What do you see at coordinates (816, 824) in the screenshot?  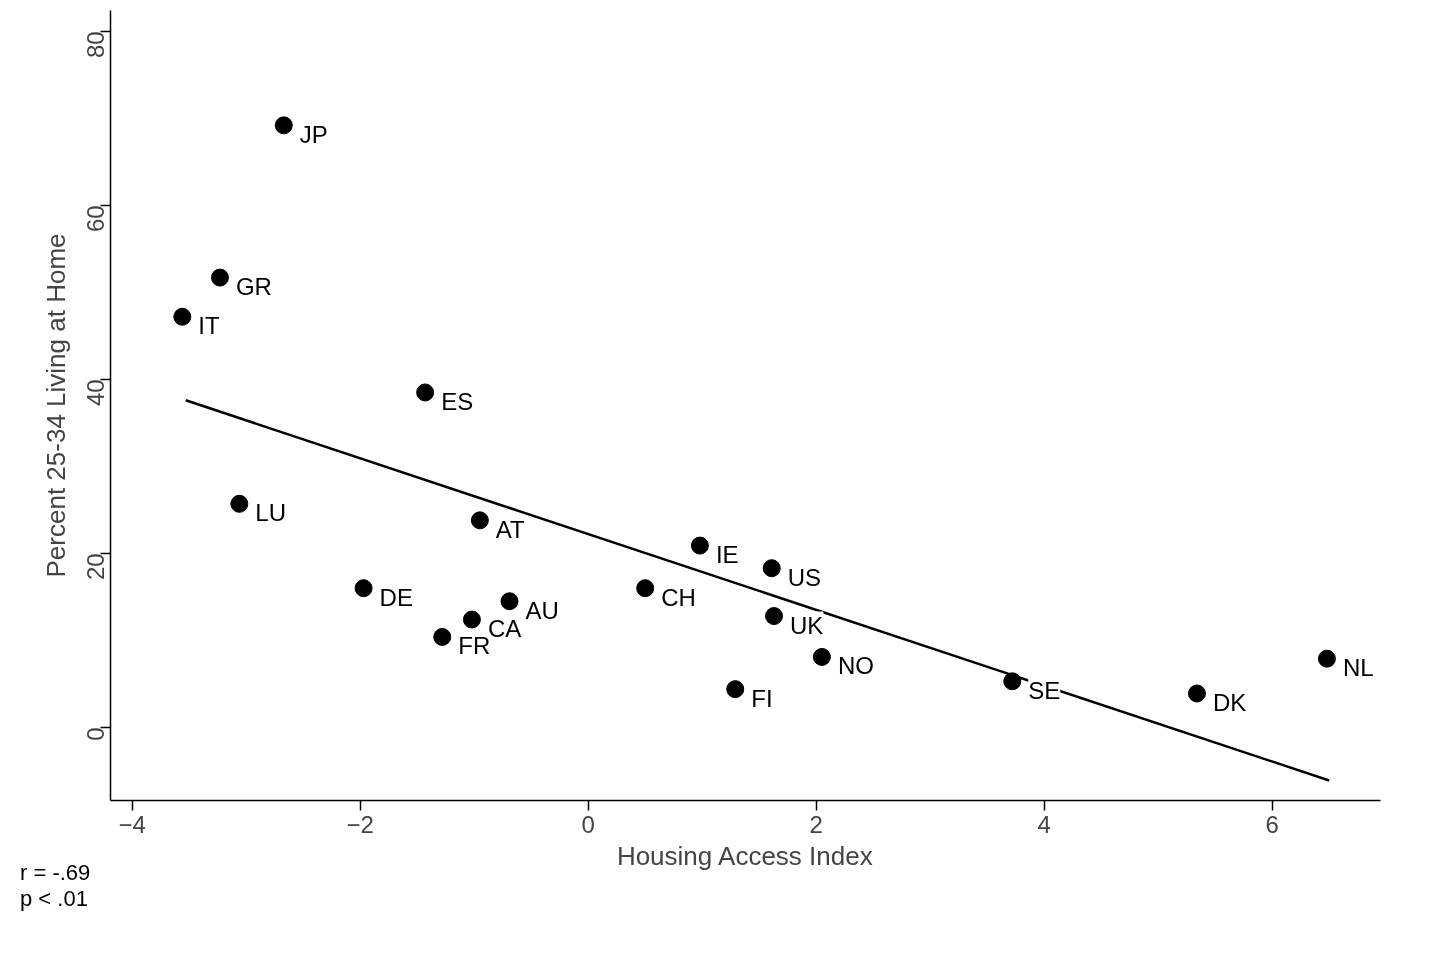 I see `x-tick-label: 2` at bounding box center [816, 824].